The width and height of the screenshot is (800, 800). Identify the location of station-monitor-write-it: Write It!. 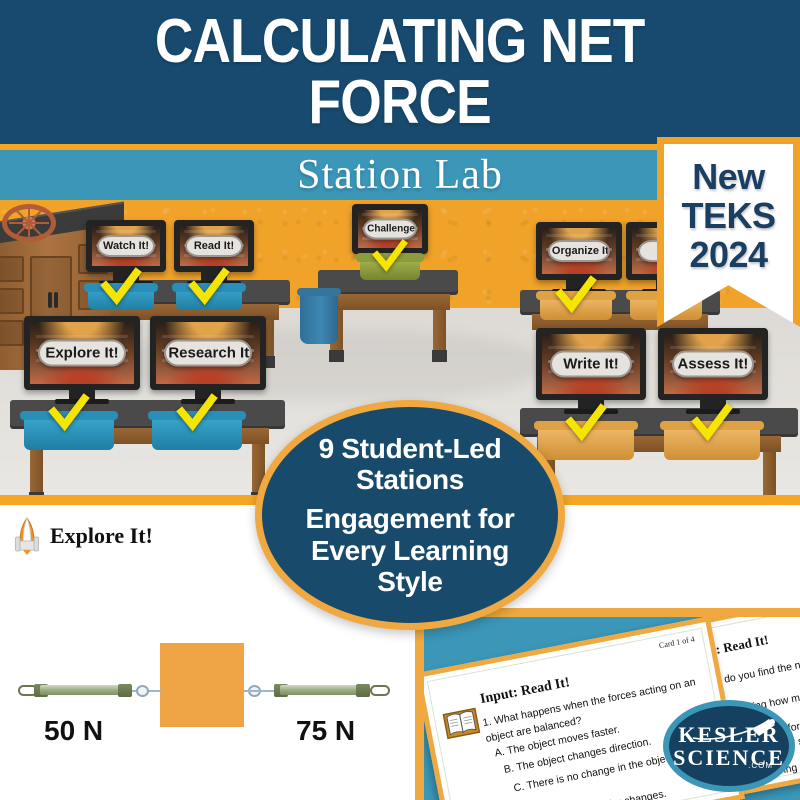
(591, 371).